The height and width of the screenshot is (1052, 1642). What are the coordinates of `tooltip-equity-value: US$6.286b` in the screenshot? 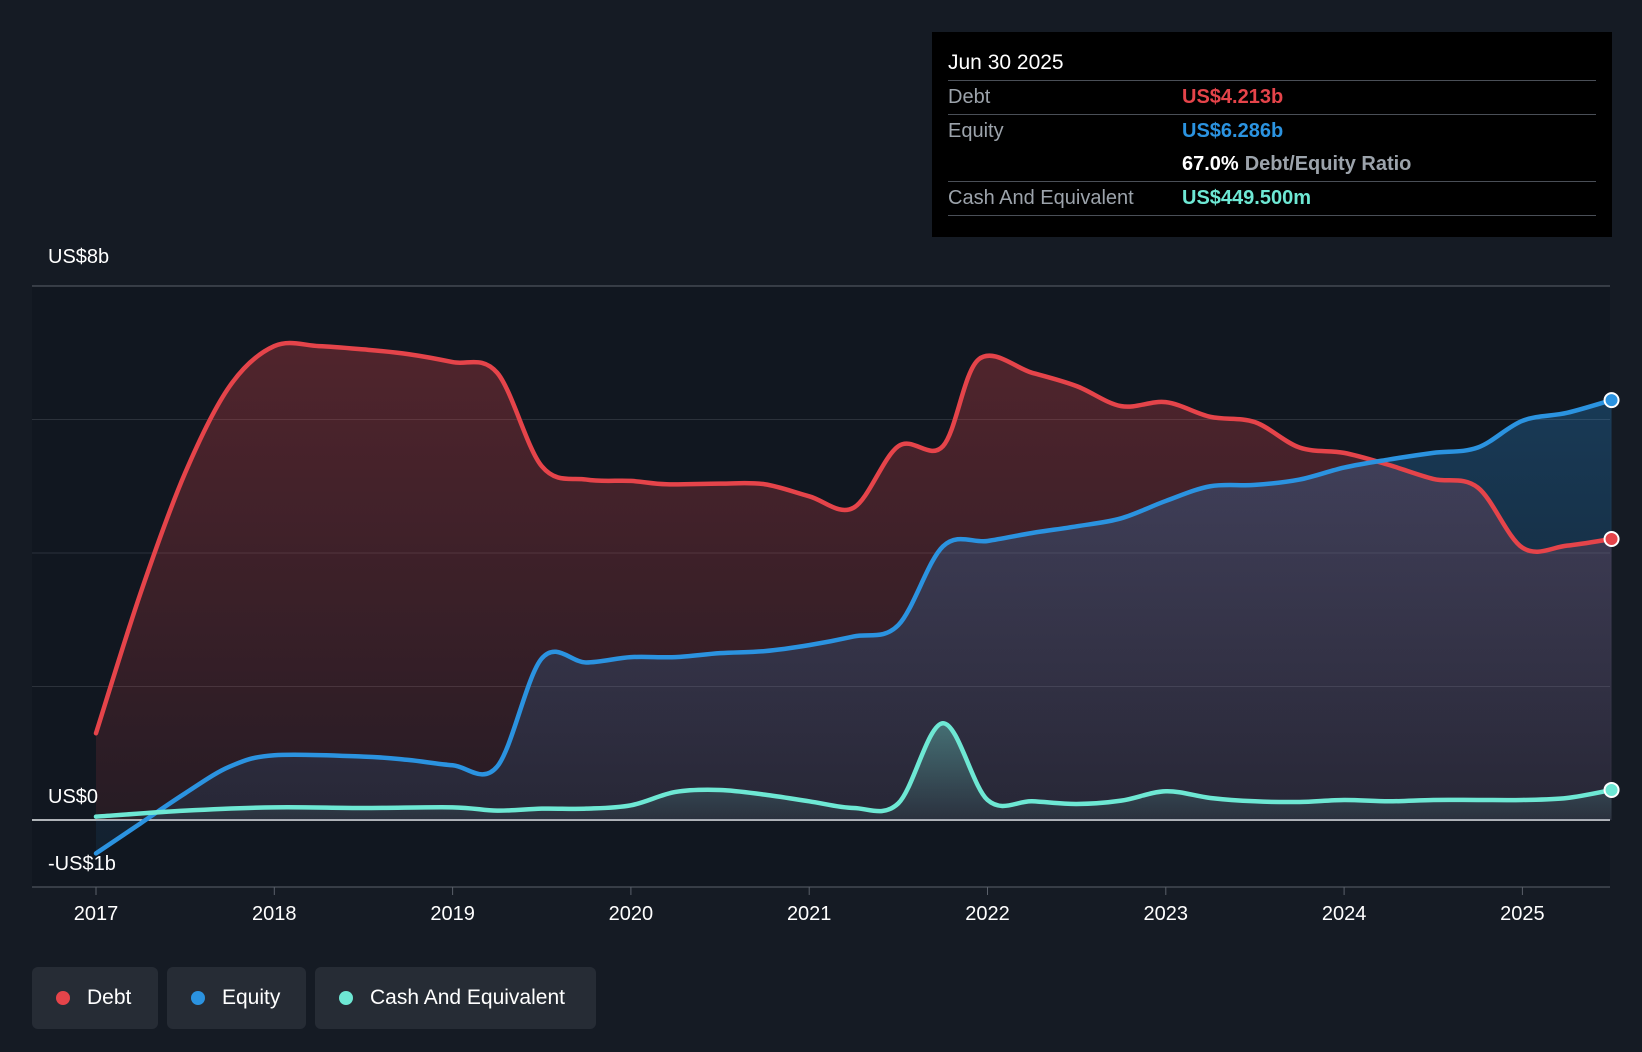 It's located at (1233, 131).